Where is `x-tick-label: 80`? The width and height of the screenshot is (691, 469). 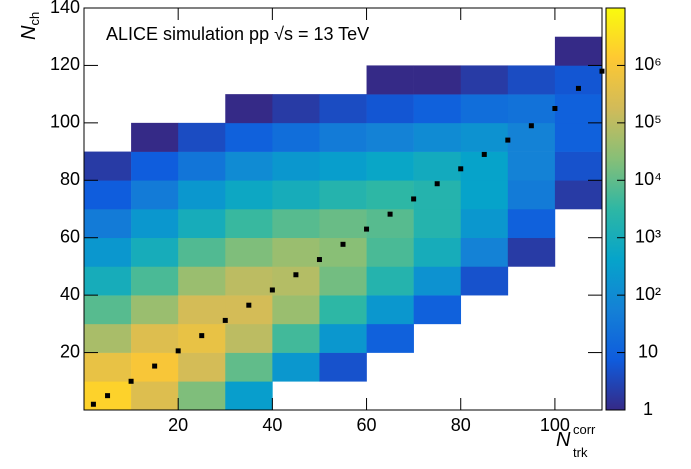 x-tick-label: 80 is located at coordinates (461, 425).